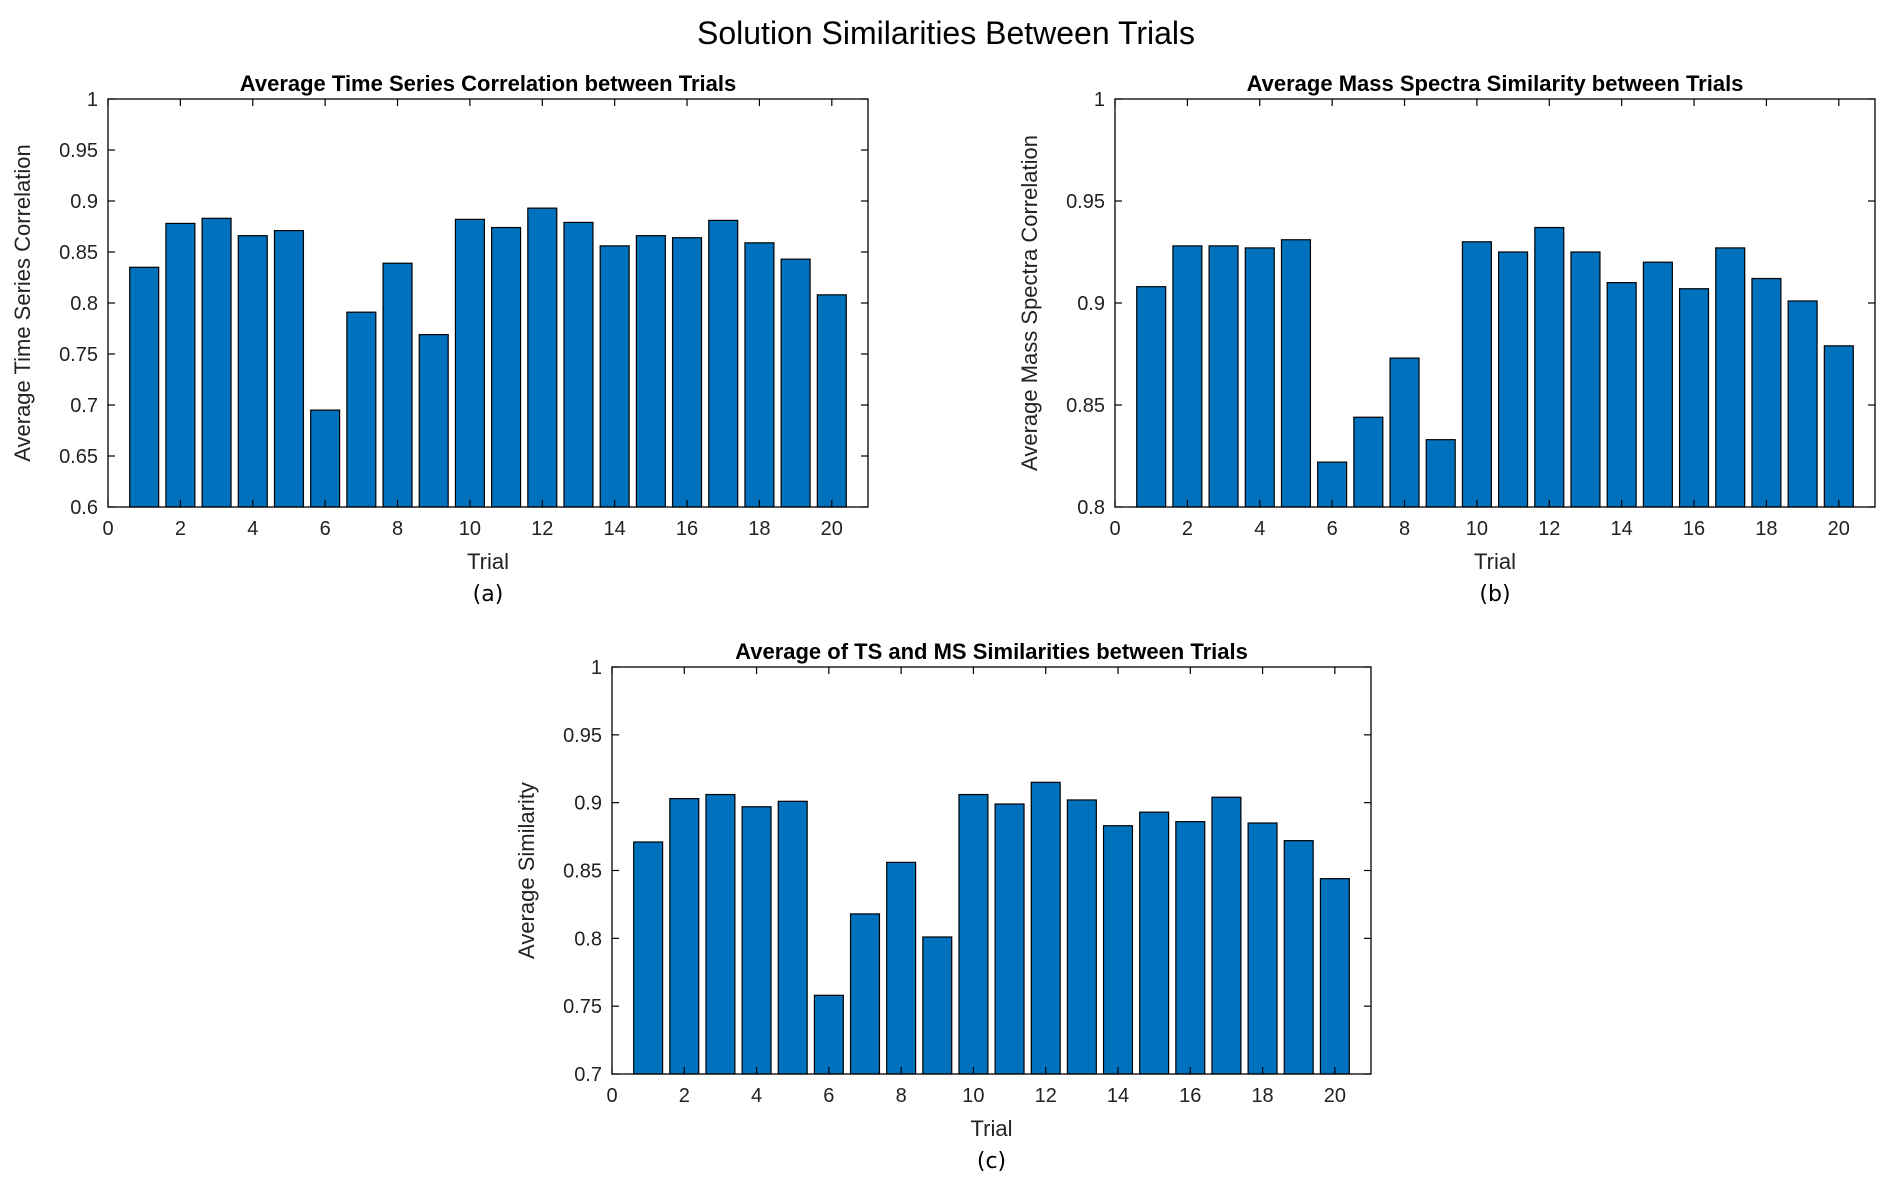 This screenshot has height=1195, width=1892. Describe the element at coordinates (946, 33) in the screenshot. I see `figure-suptitle: Solution Similarities Between Trials` at that location.